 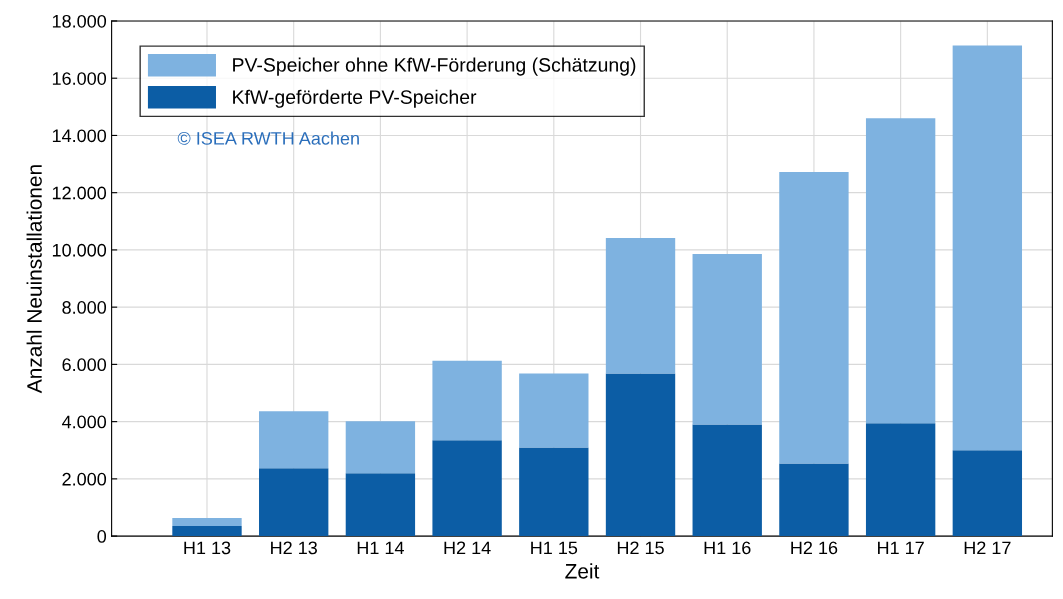 What do you see at coordinates (79, 193) in the screenshot?
I see `y-tick-label: 12.000` at bounding box center [79, 193].